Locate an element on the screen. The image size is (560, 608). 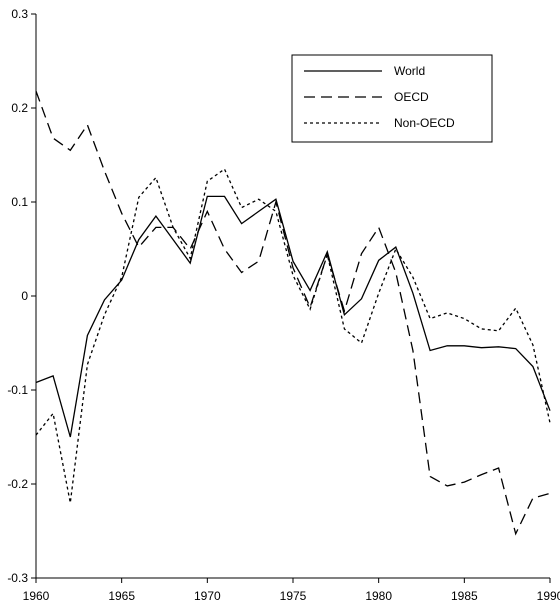
x-tick-label: 1960 is located at coordinates (36, 596).